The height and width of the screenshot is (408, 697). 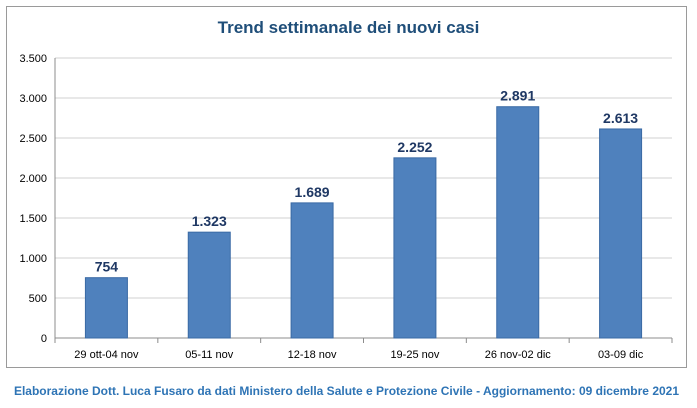 I want to click on data-label: 2.252, so click(x=414, y=147).